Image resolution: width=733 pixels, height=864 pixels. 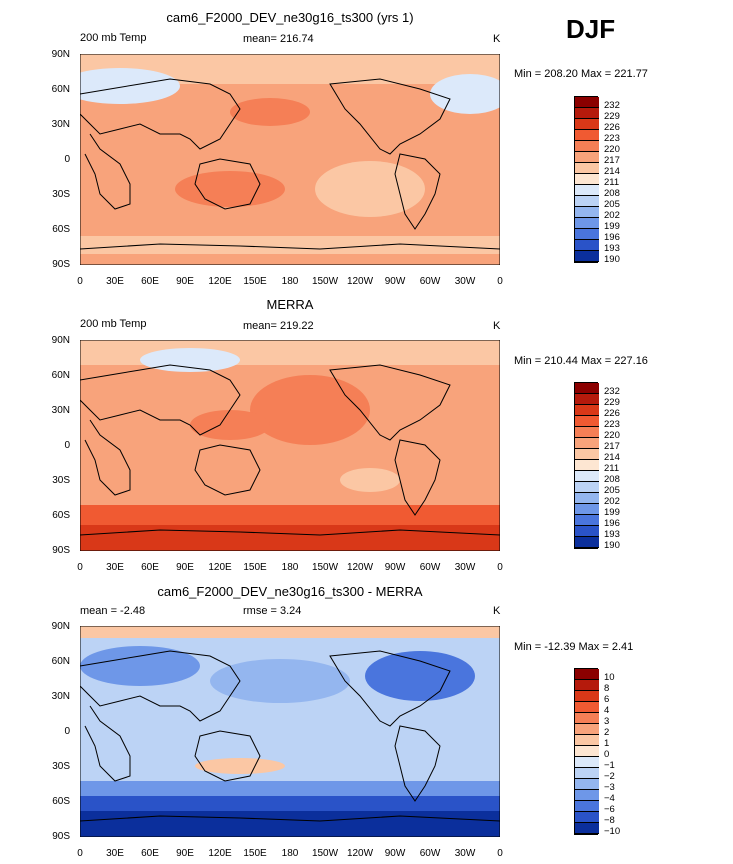 What do you see at coordinates (581, 74) in the screenshot?
I see `panel-minmax: Min = 208.20 Max = 221.77` at bounding box center [581, 74].